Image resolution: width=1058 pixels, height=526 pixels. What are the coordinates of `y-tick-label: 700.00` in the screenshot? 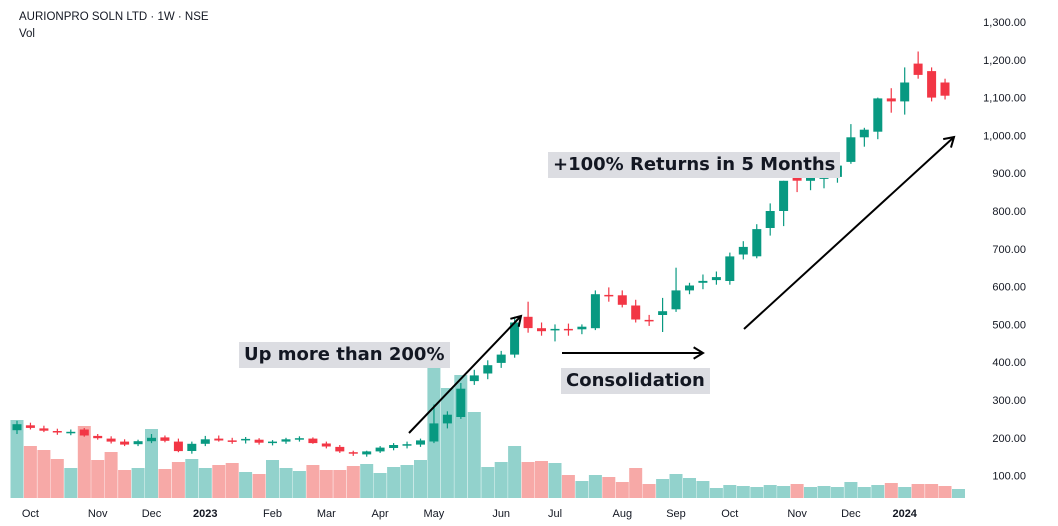 It's located at (1009, 250).